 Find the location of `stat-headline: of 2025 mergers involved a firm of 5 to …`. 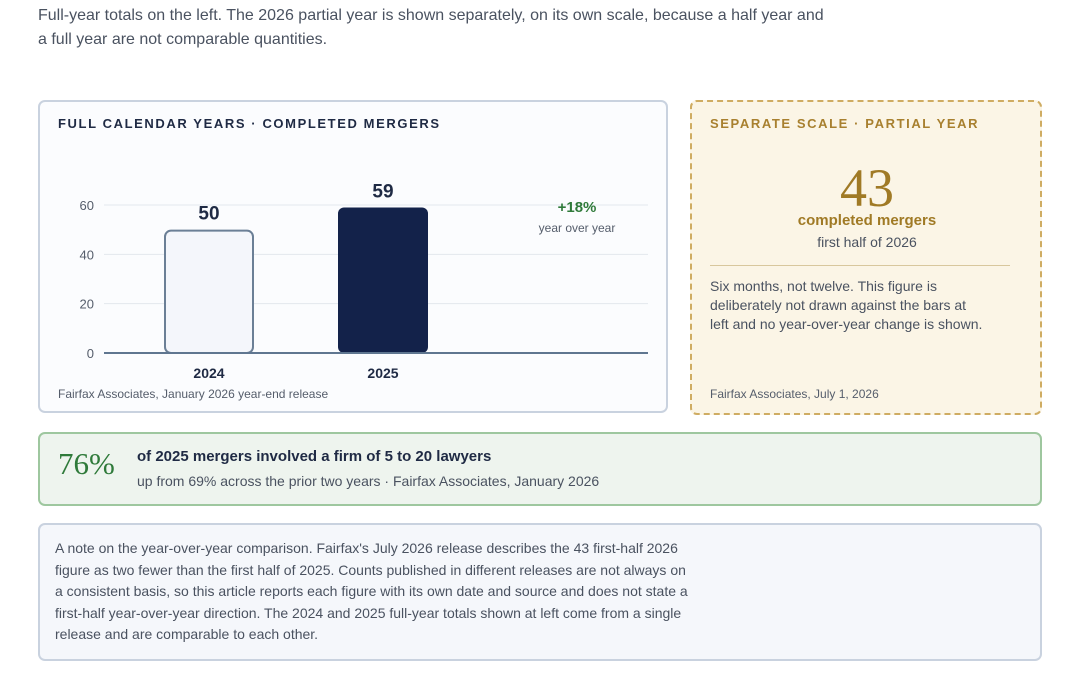

stat-headline: of 2025 mergers involved a firm of 5 to … is located at coordinates (314, 456).